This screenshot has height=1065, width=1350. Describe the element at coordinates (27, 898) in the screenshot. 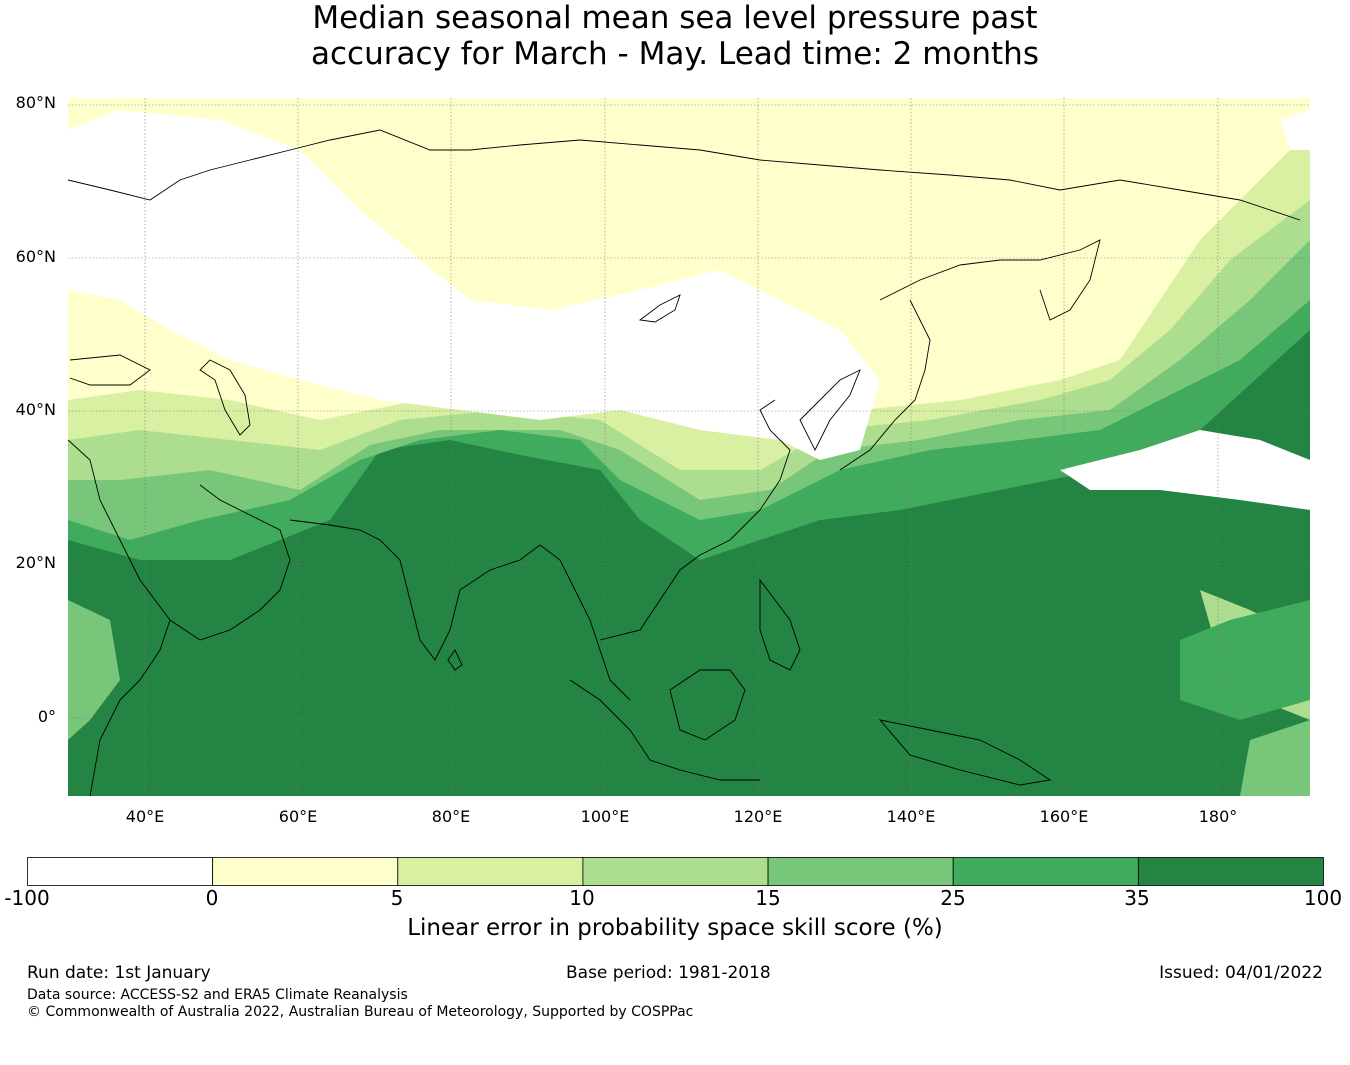

I see `colorbar-tick-label: -100` at that location.